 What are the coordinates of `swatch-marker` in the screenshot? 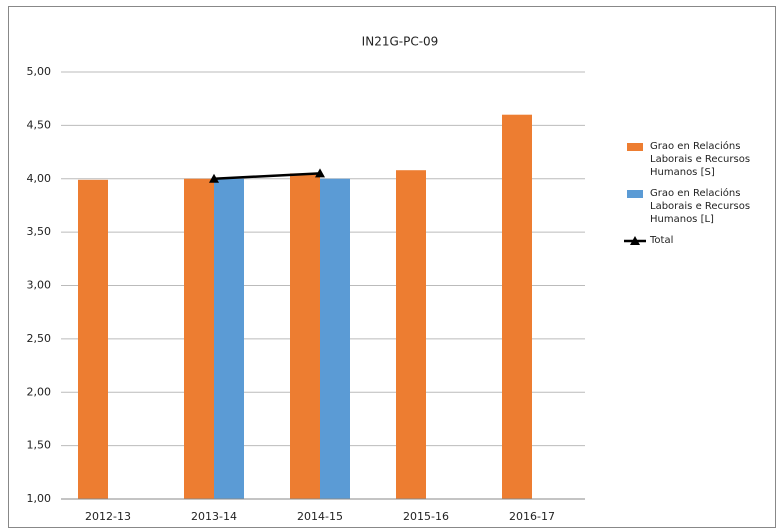 It's located at (635, 240).